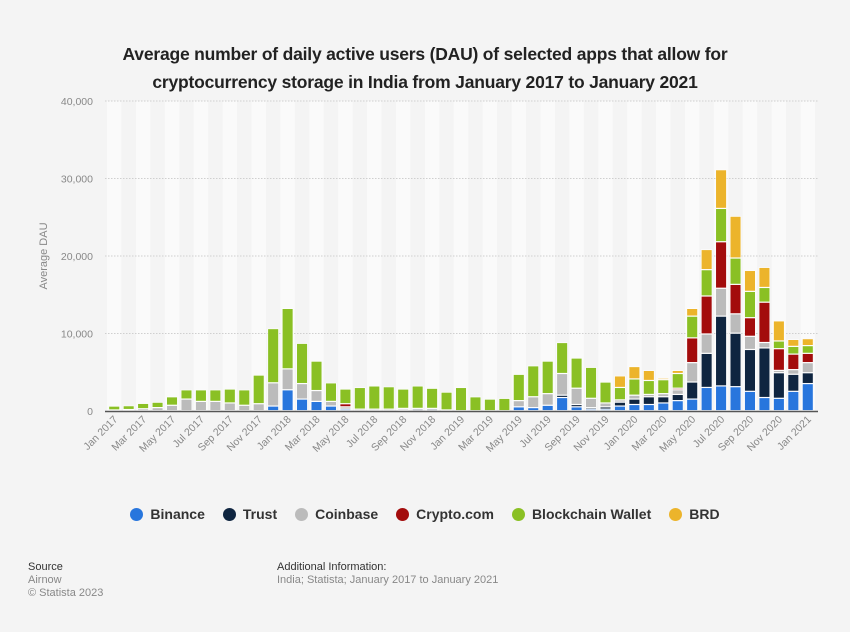  What do you see at coordinates (332, 567) in the screenshot?
I see `additional-info-heading: Additional Information:` at bounding box center [332, 567].